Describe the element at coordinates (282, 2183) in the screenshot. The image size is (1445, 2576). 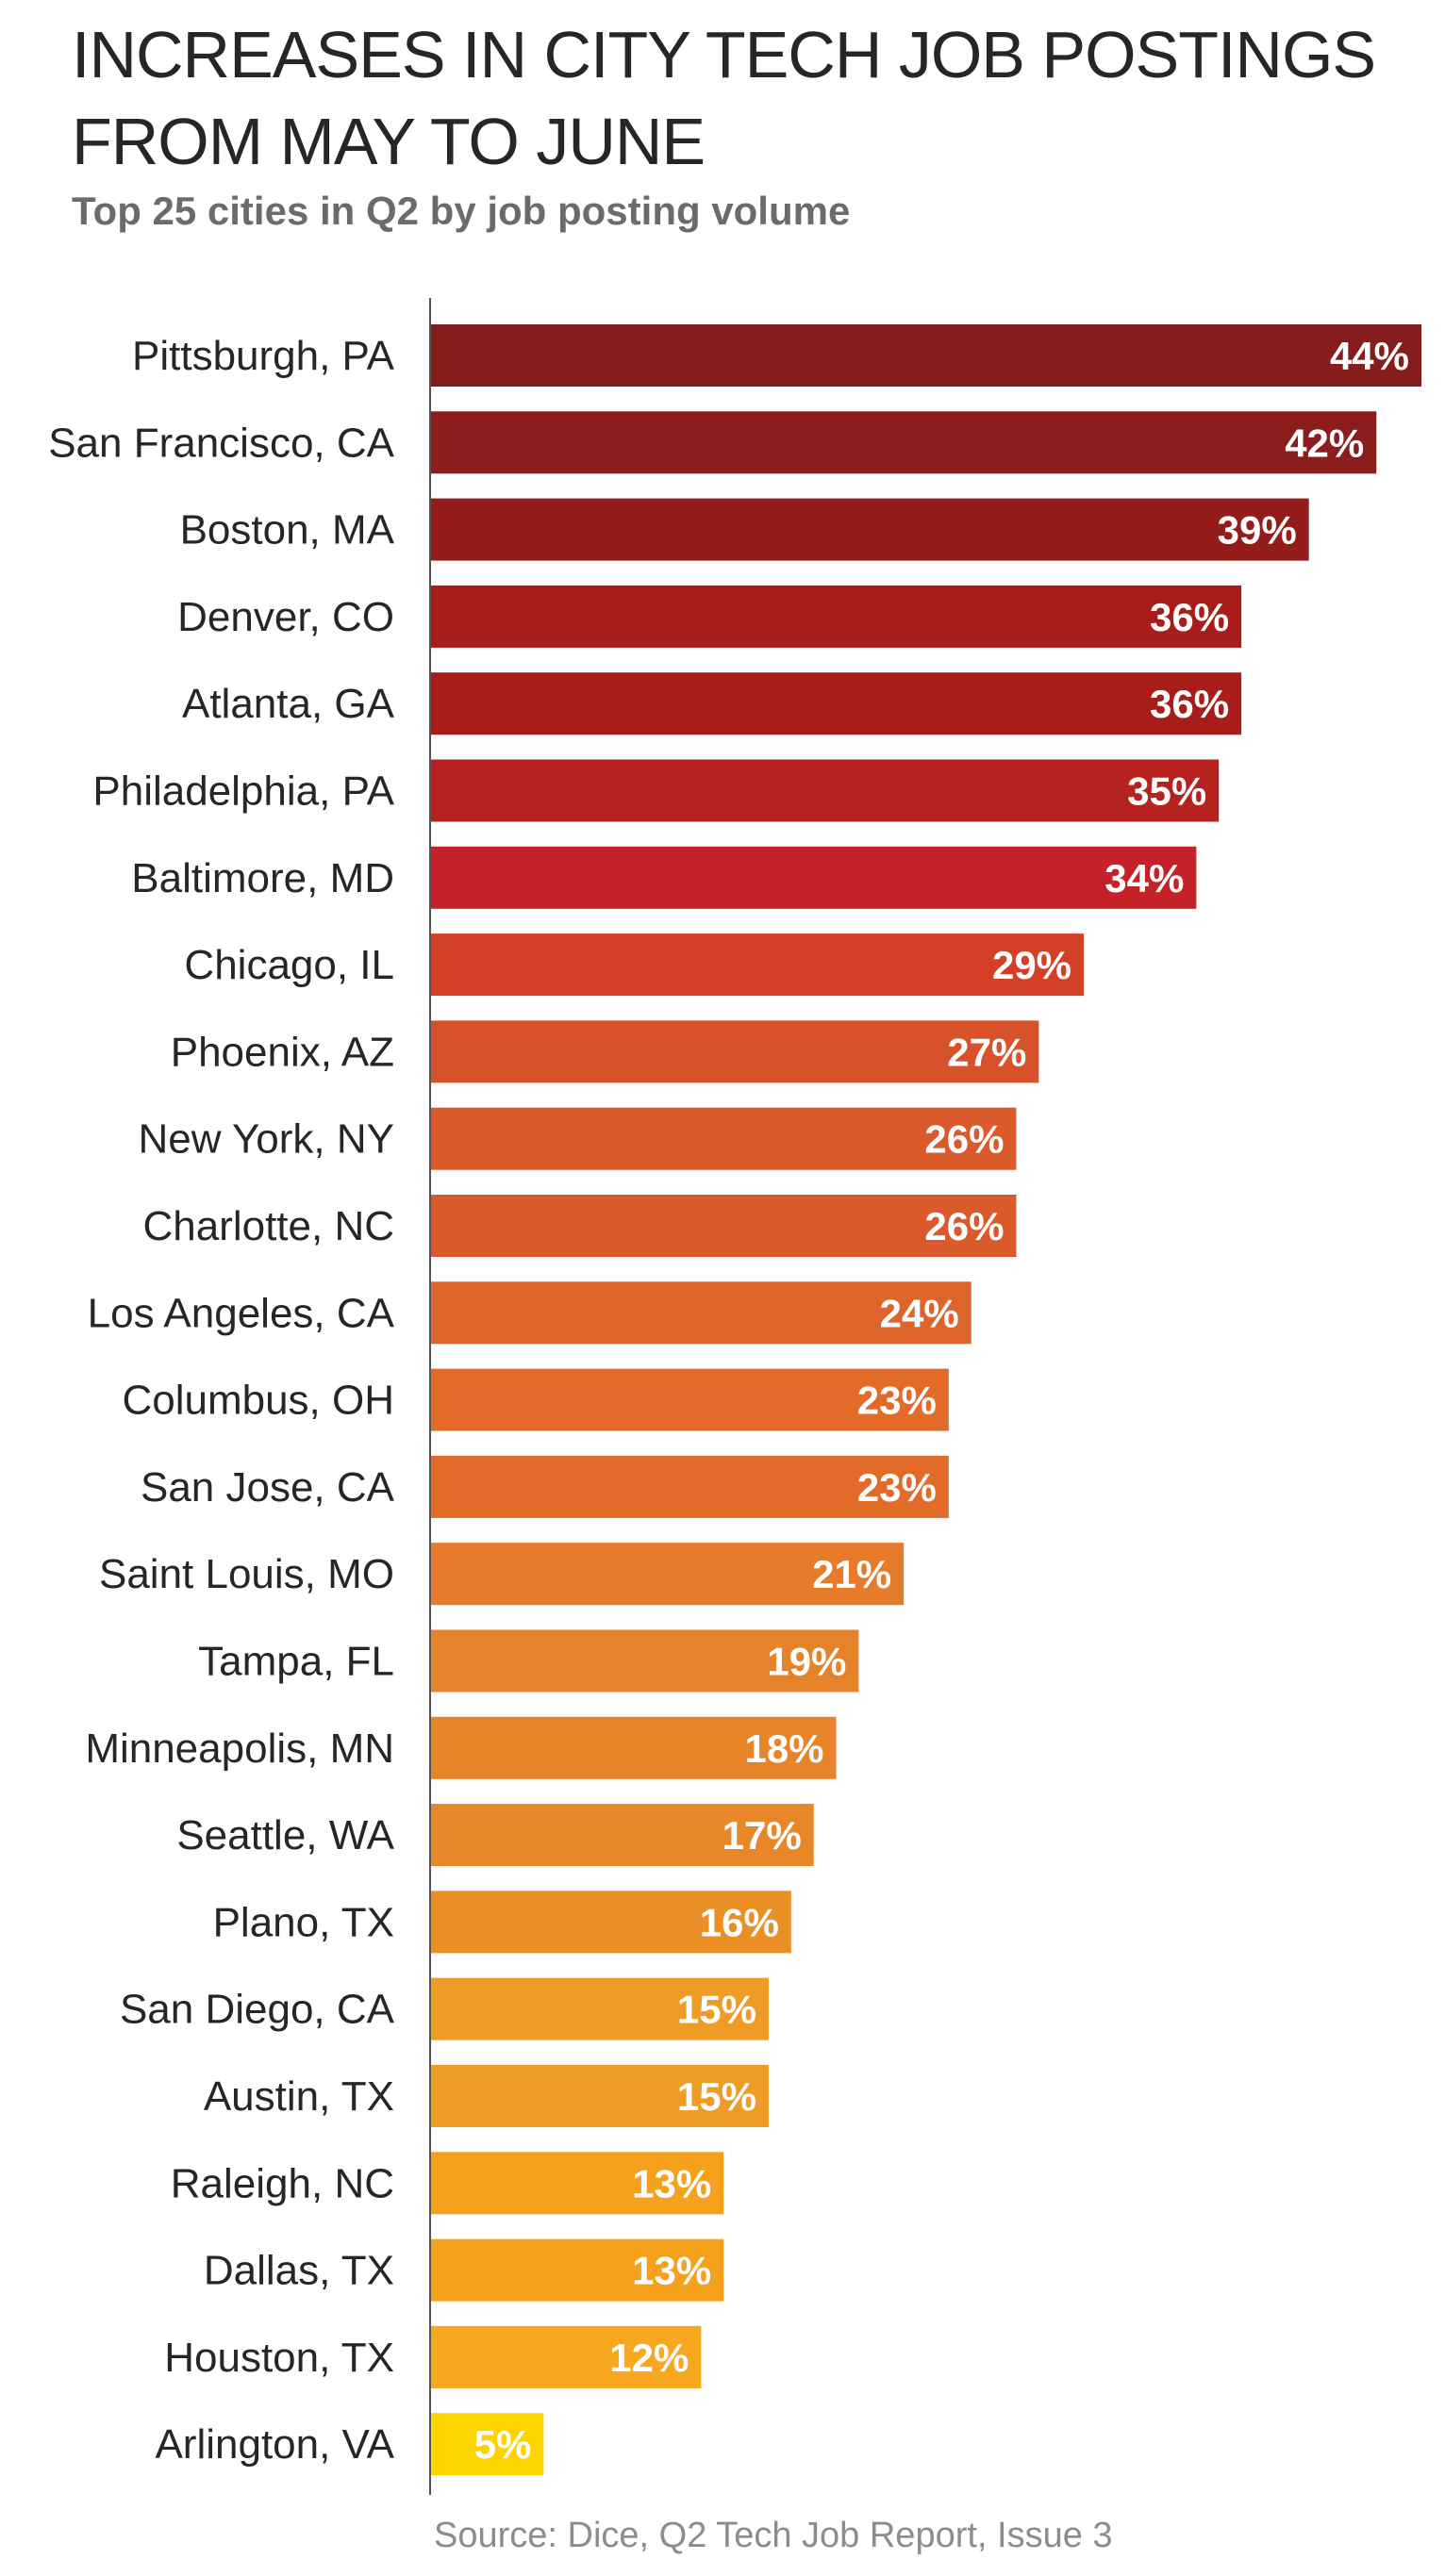
I see `category-label: Raleigh, NC` at that location.